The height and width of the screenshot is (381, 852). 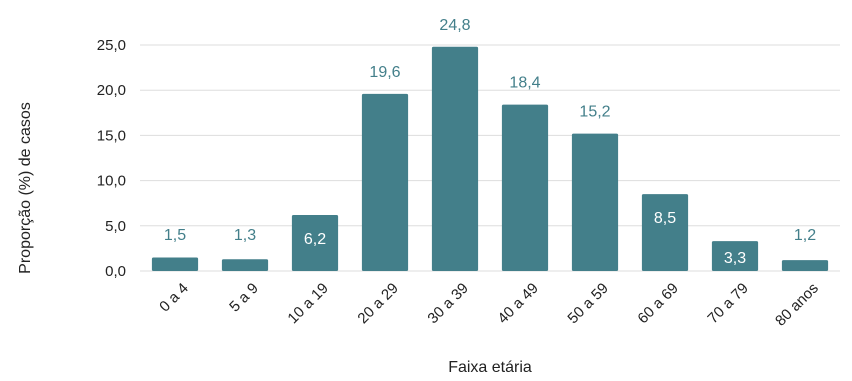 What do you see at coordinates (594, 112) in the screenshot?
I see `data-label: 15,2` at bounding box center [594, 112].